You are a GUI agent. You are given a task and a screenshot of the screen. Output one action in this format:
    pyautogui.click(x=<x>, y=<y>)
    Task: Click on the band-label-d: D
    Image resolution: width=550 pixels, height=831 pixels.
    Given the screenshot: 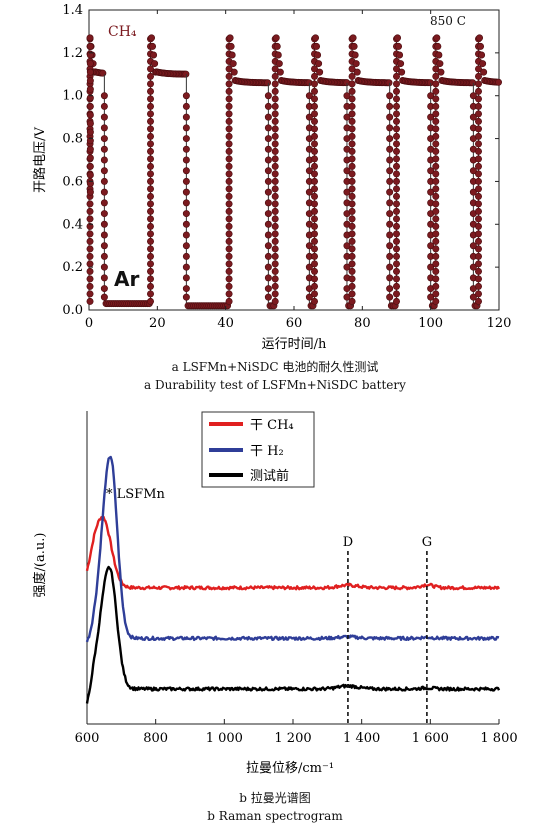 What is the action you would take?
    pyautogui.click(x=348, y=542)
    